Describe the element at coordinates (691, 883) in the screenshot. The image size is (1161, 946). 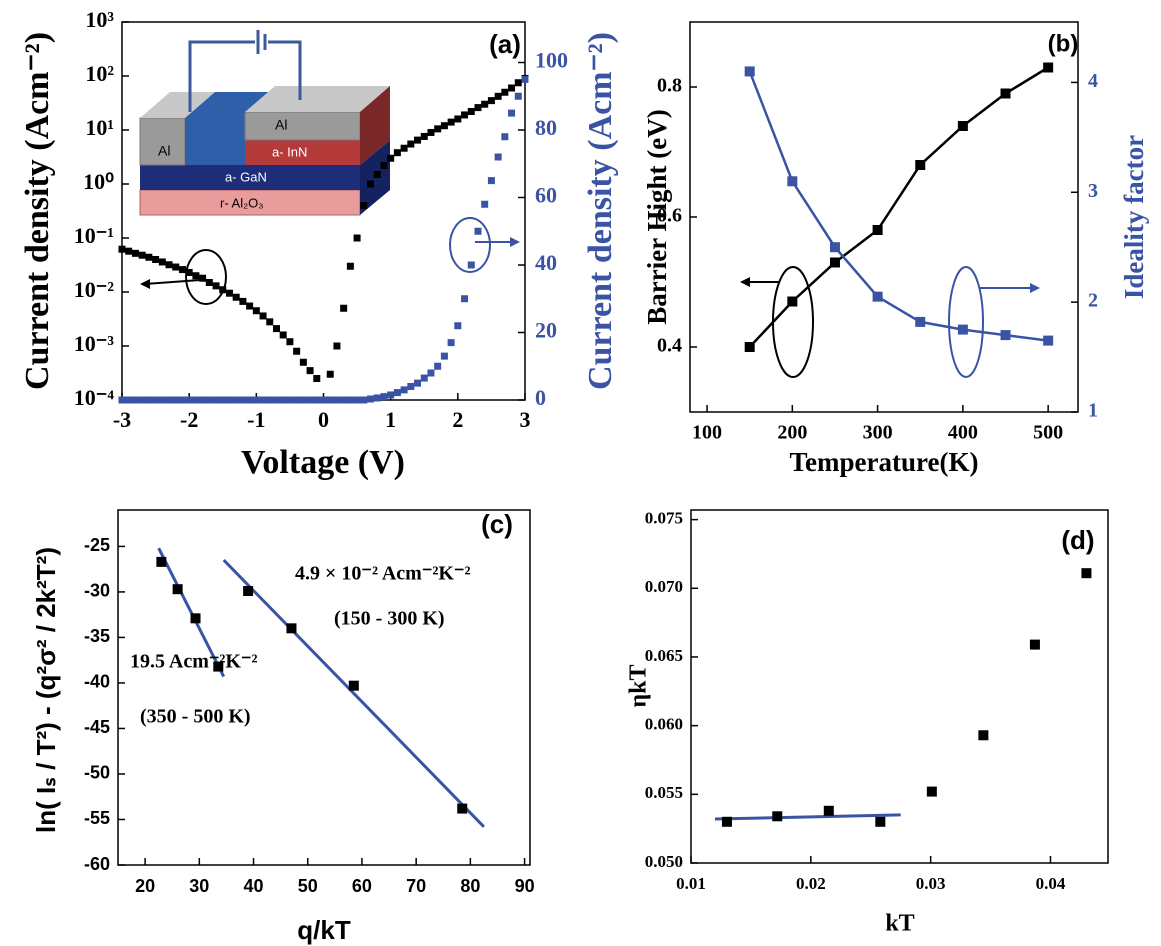
I see `x-tick-label: 0.01` at that location.